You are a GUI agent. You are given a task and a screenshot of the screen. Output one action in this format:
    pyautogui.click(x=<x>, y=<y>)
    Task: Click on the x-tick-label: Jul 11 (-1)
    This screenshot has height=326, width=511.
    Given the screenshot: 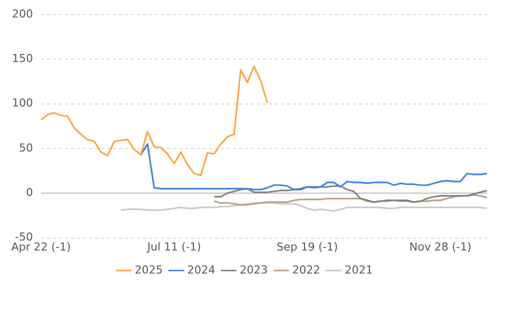 What is the action you would take?
    pyautogui.click(x=174, y=247)
    